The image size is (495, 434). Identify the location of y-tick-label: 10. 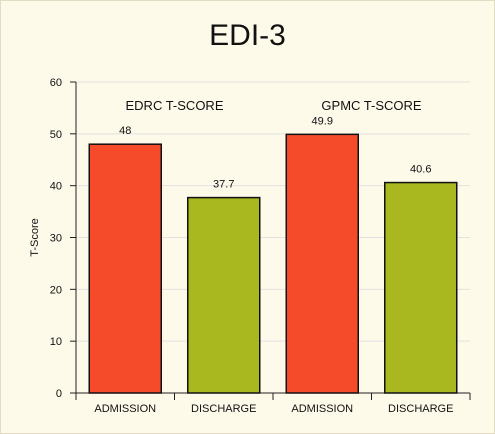
(56, 342).